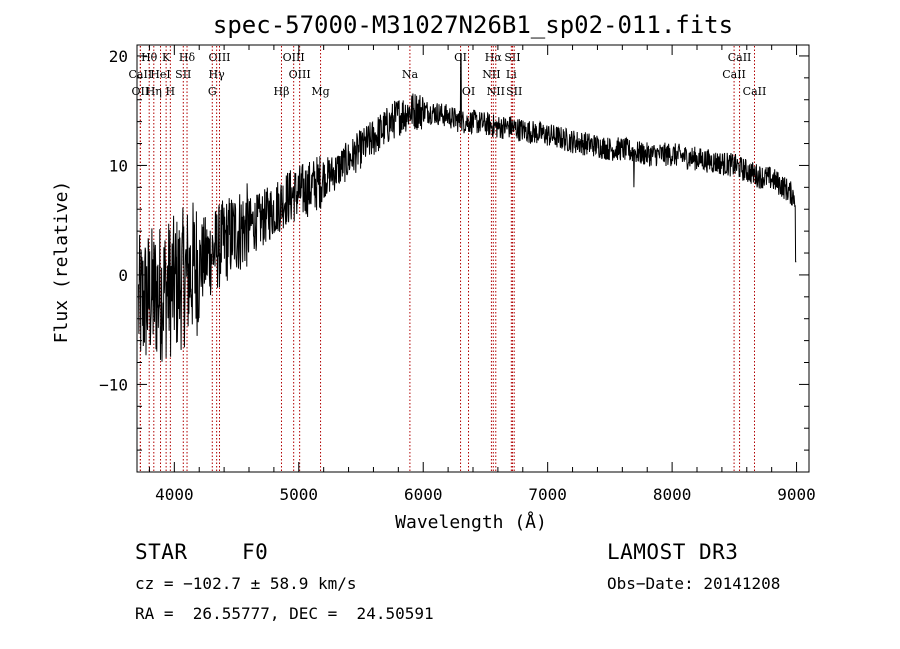 The width and height of the screenshot is (900, 649). I want to click on y-tick-label: 0, so click(123, 275).